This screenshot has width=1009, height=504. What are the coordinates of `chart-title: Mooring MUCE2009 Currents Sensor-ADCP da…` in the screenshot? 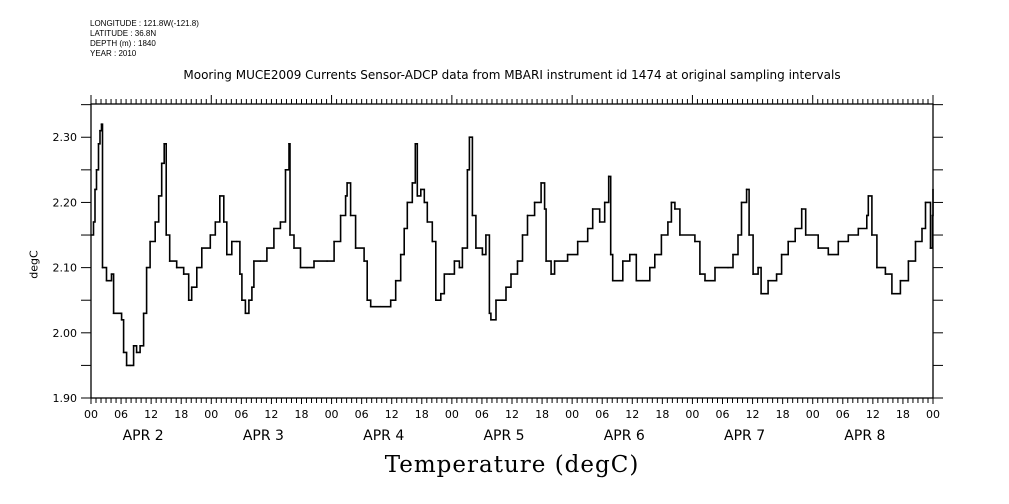 It's located at (512, 75).